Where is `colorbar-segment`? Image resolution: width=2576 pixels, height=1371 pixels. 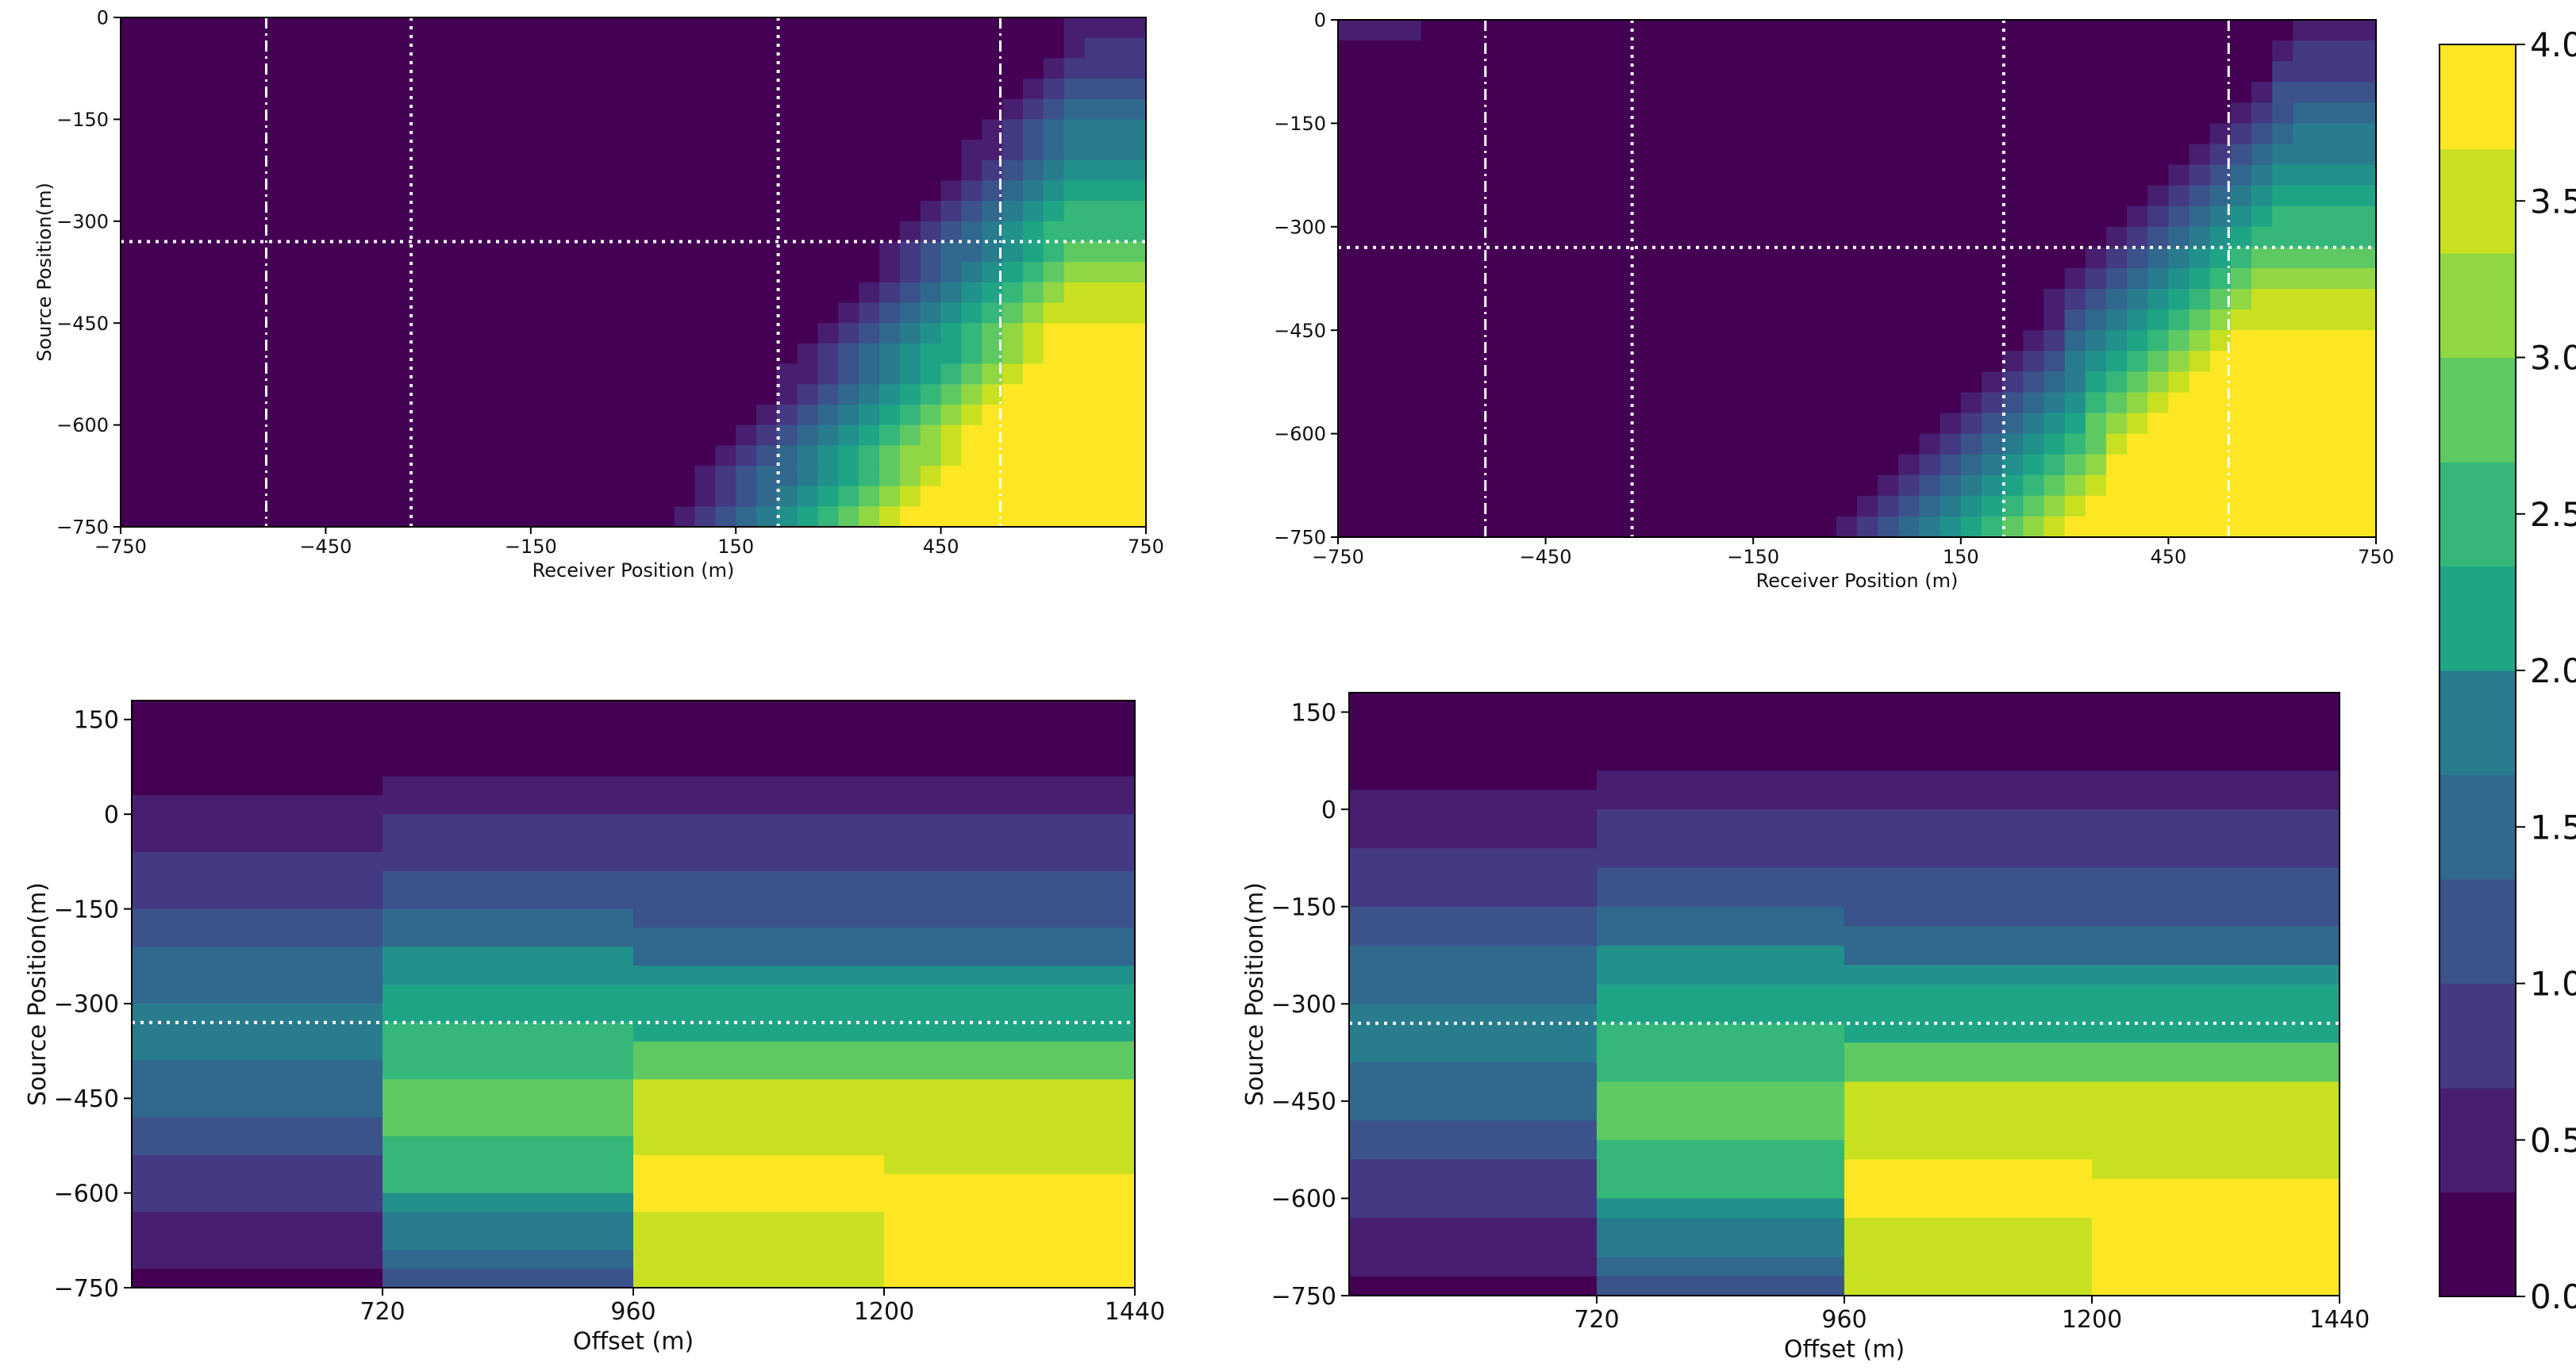
colorbar-segment is located at coordinates (2478, 306).